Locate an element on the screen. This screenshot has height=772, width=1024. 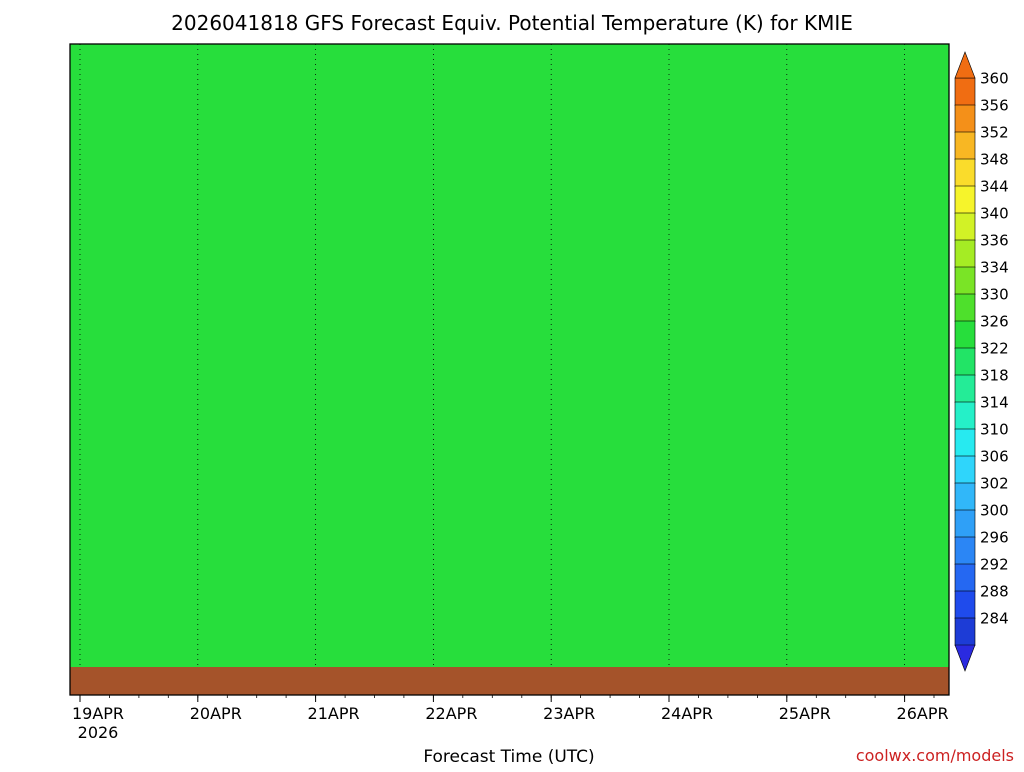
colorbar-label: 340 is located at coordinates (994, 214).